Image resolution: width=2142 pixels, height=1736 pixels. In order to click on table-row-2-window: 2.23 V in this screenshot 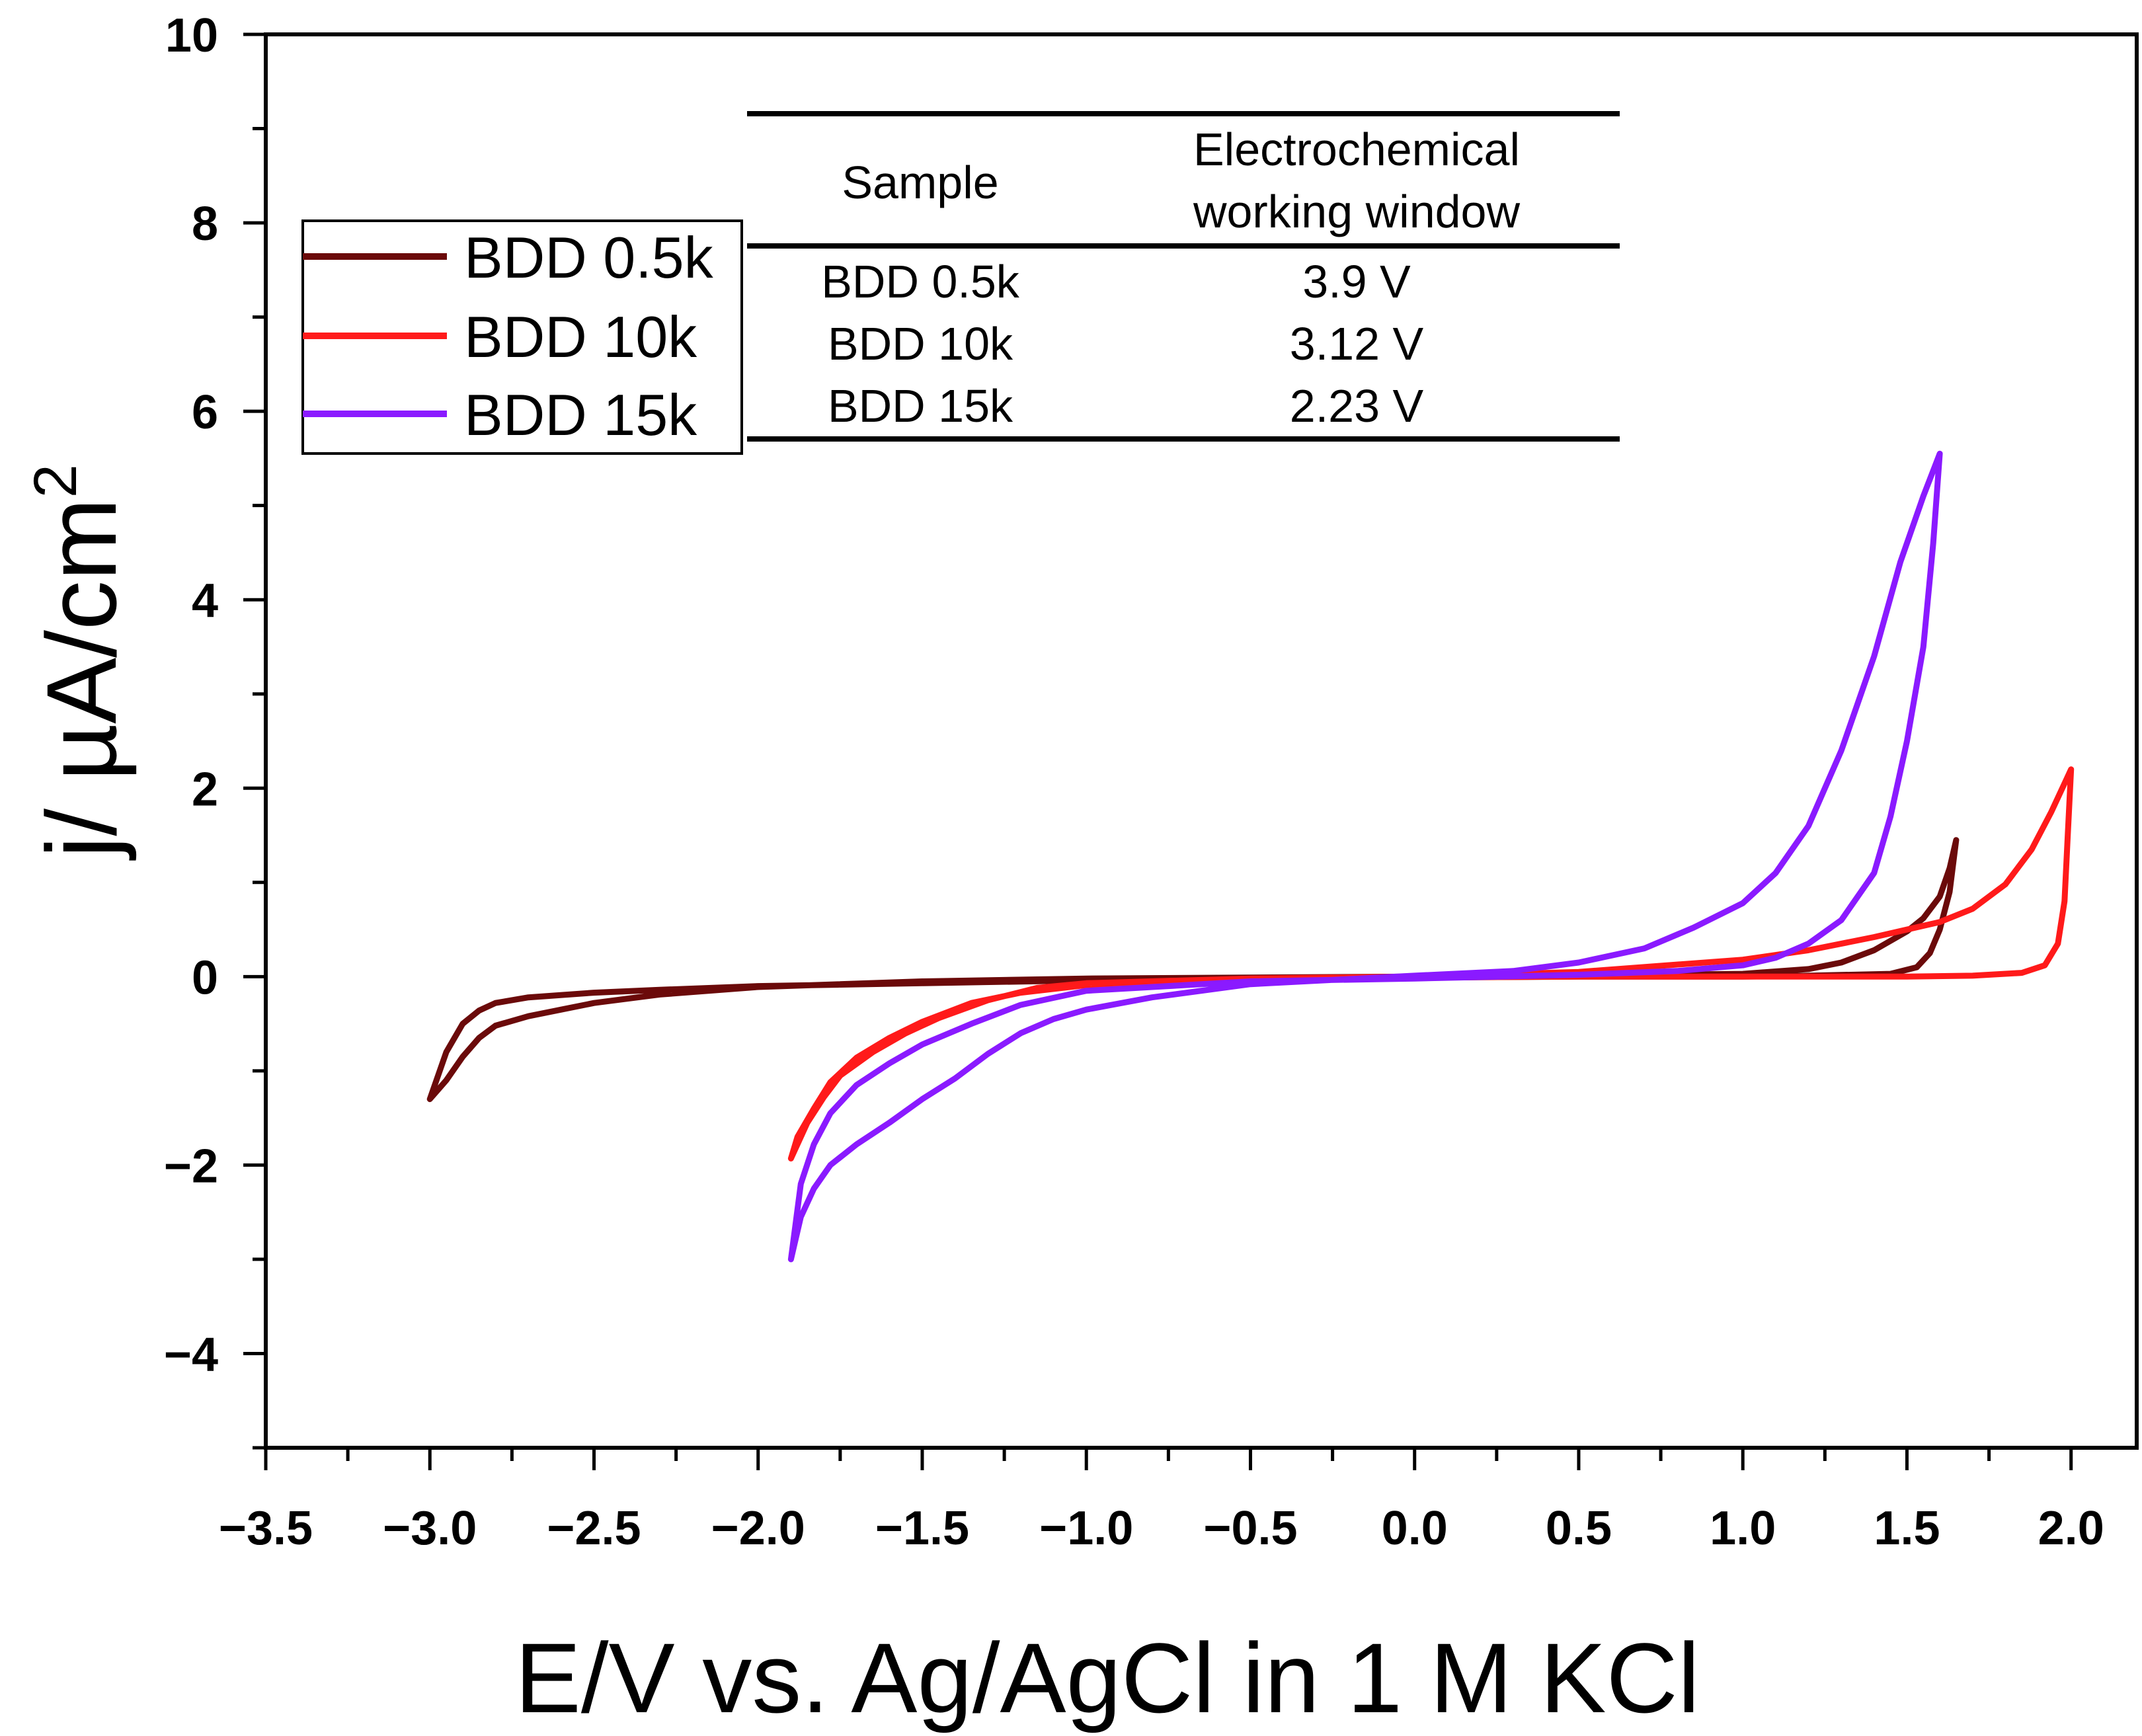, I will do `click(1357, 406)`.